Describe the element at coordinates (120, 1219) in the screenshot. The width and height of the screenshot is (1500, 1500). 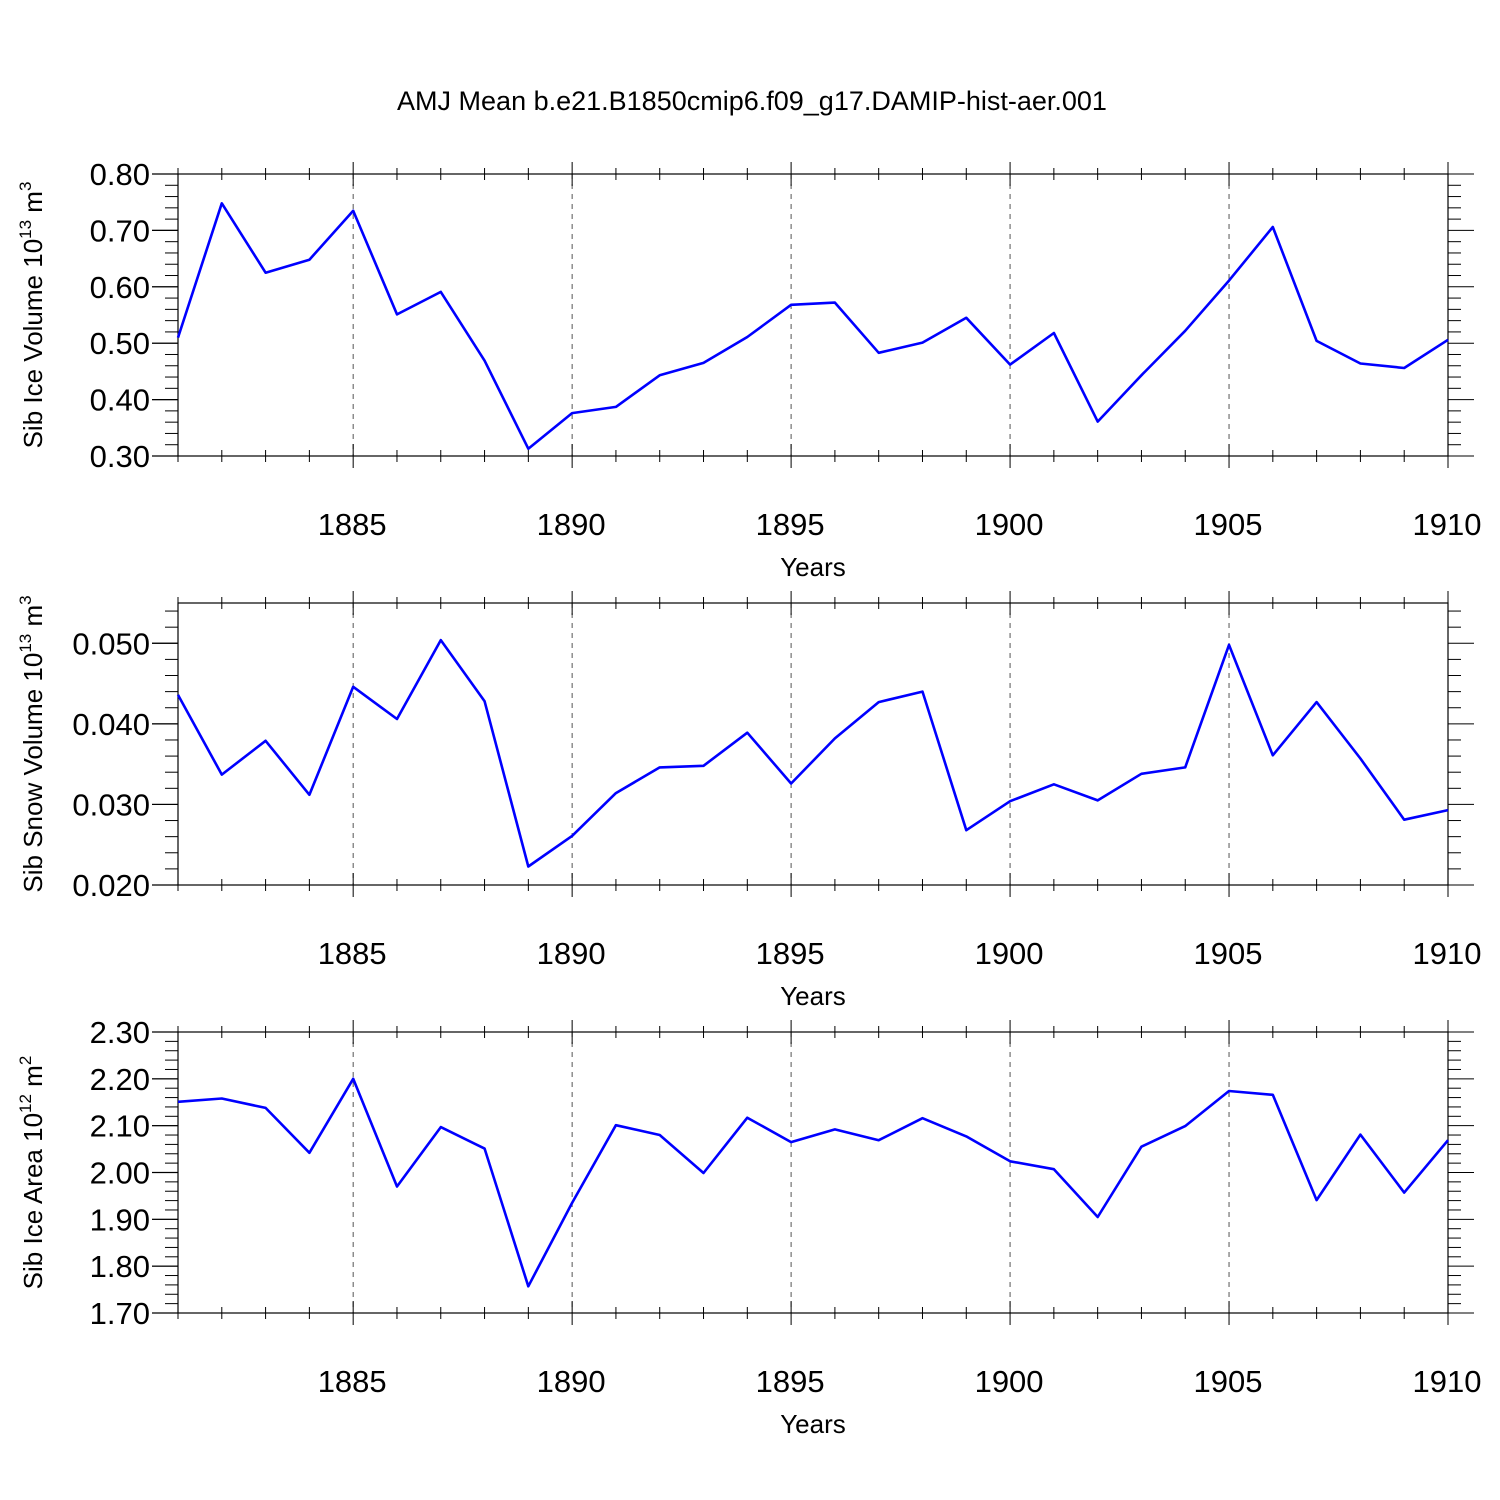
I see `y-tick-label: 1.90` at that location.